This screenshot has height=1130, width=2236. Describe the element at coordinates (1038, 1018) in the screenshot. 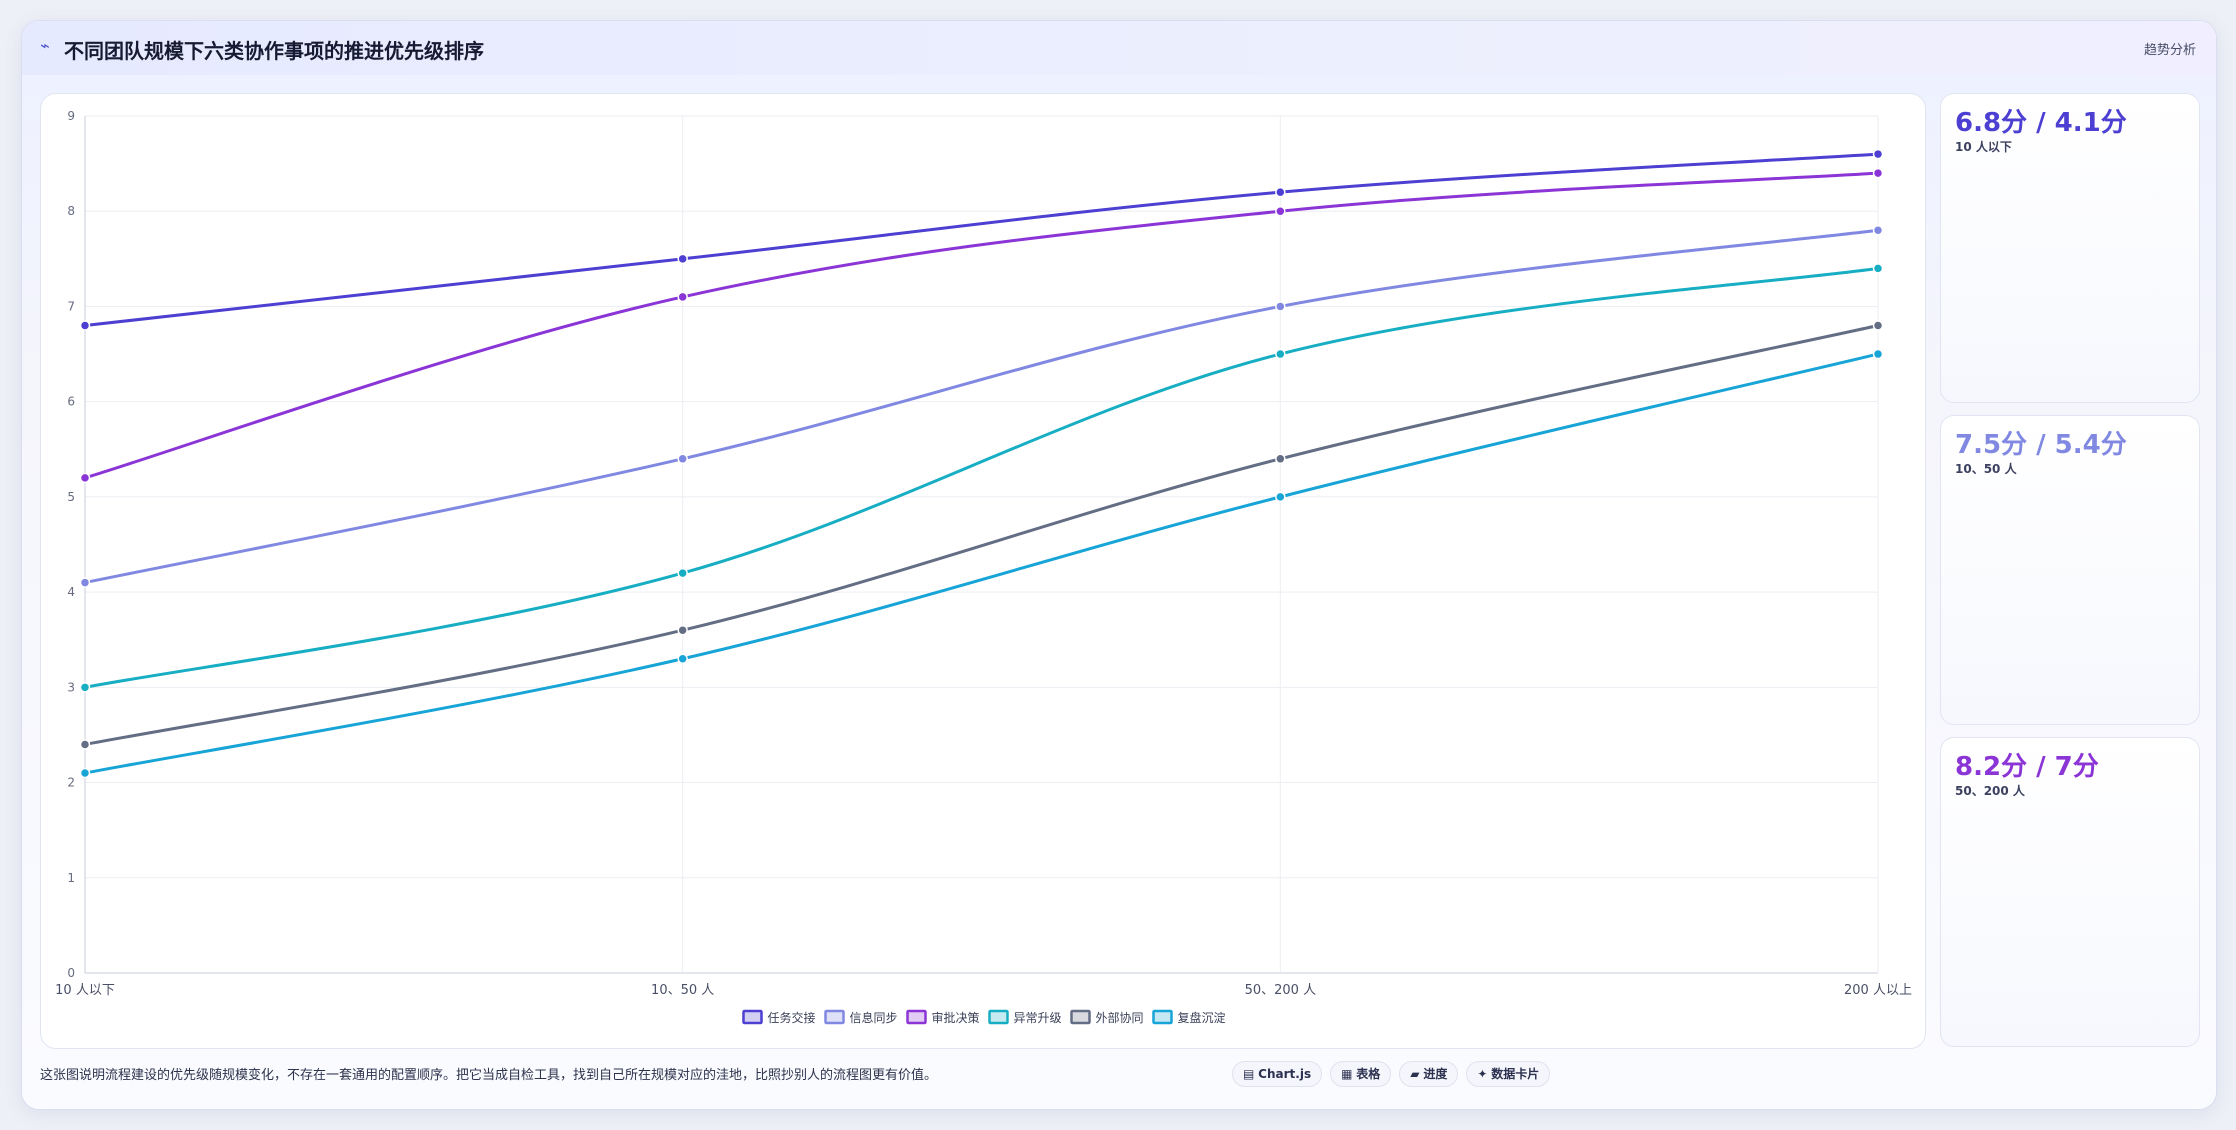

I see `legend-label: 异常升级` at that location.